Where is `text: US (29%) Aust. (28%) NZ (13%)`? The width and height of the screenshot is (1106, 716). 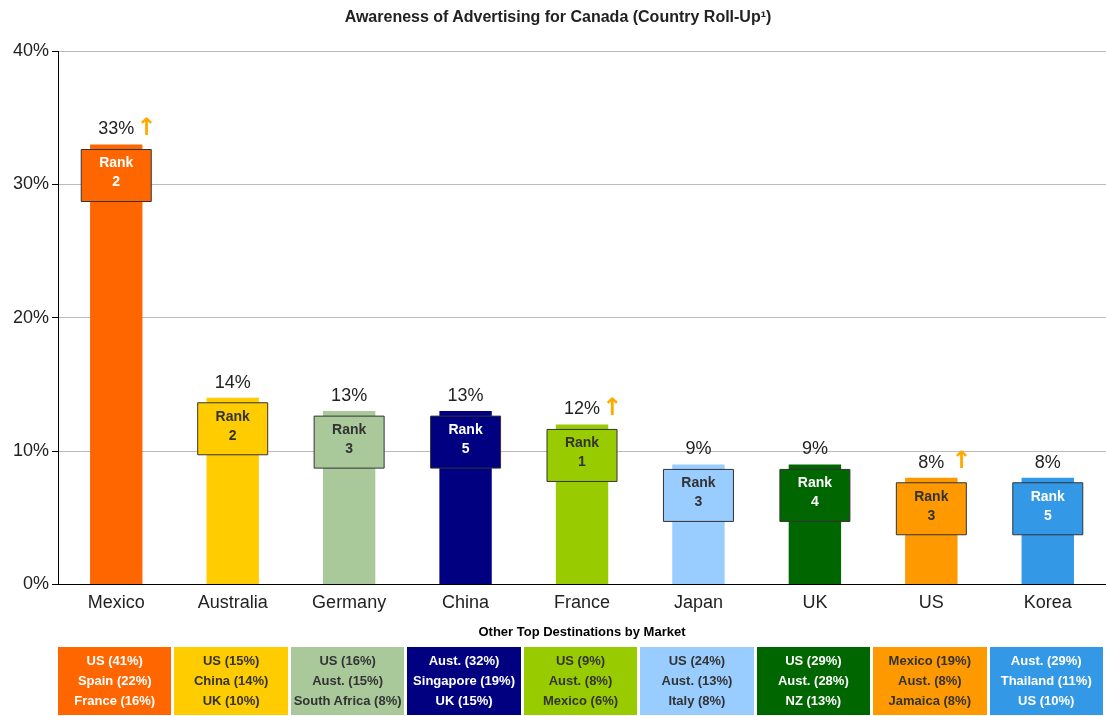 text: US (29%) Aust. (28%) NZ (13%) is located at coordinates (813, 681).